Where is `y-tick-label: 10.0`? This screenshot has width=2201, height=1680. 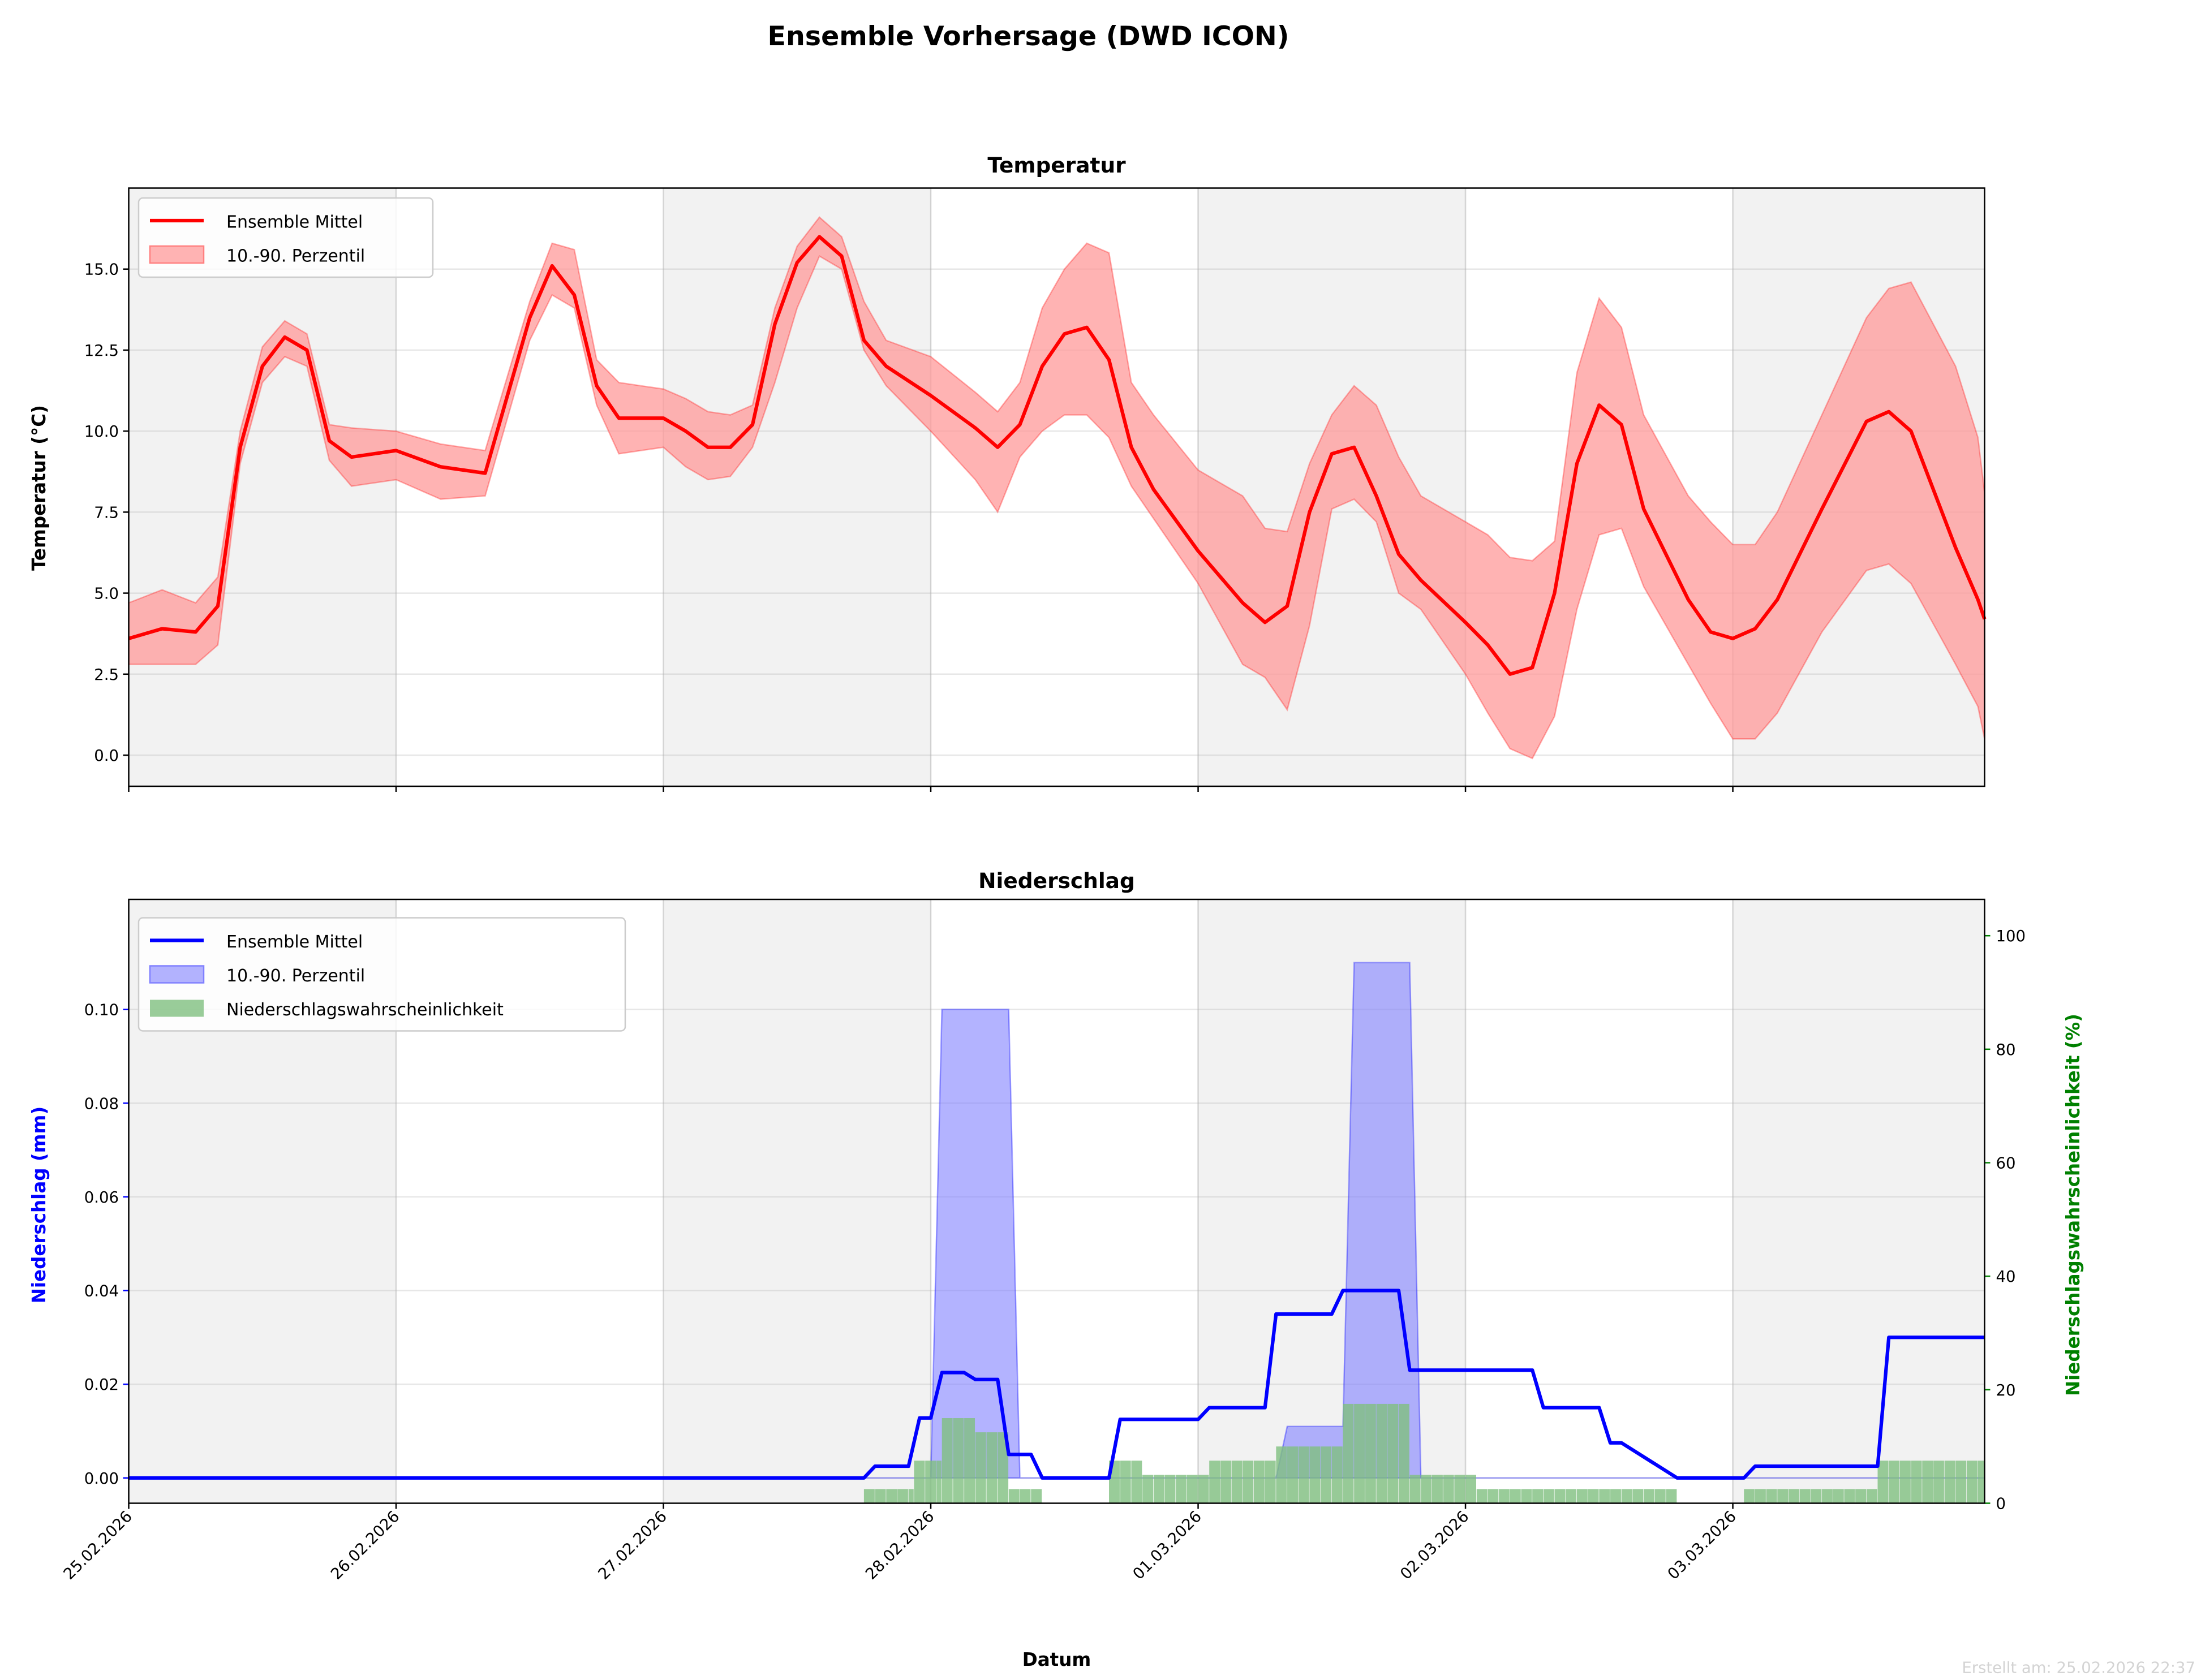
y-tick-label: 10.0 is located at coordinates (101, 432).